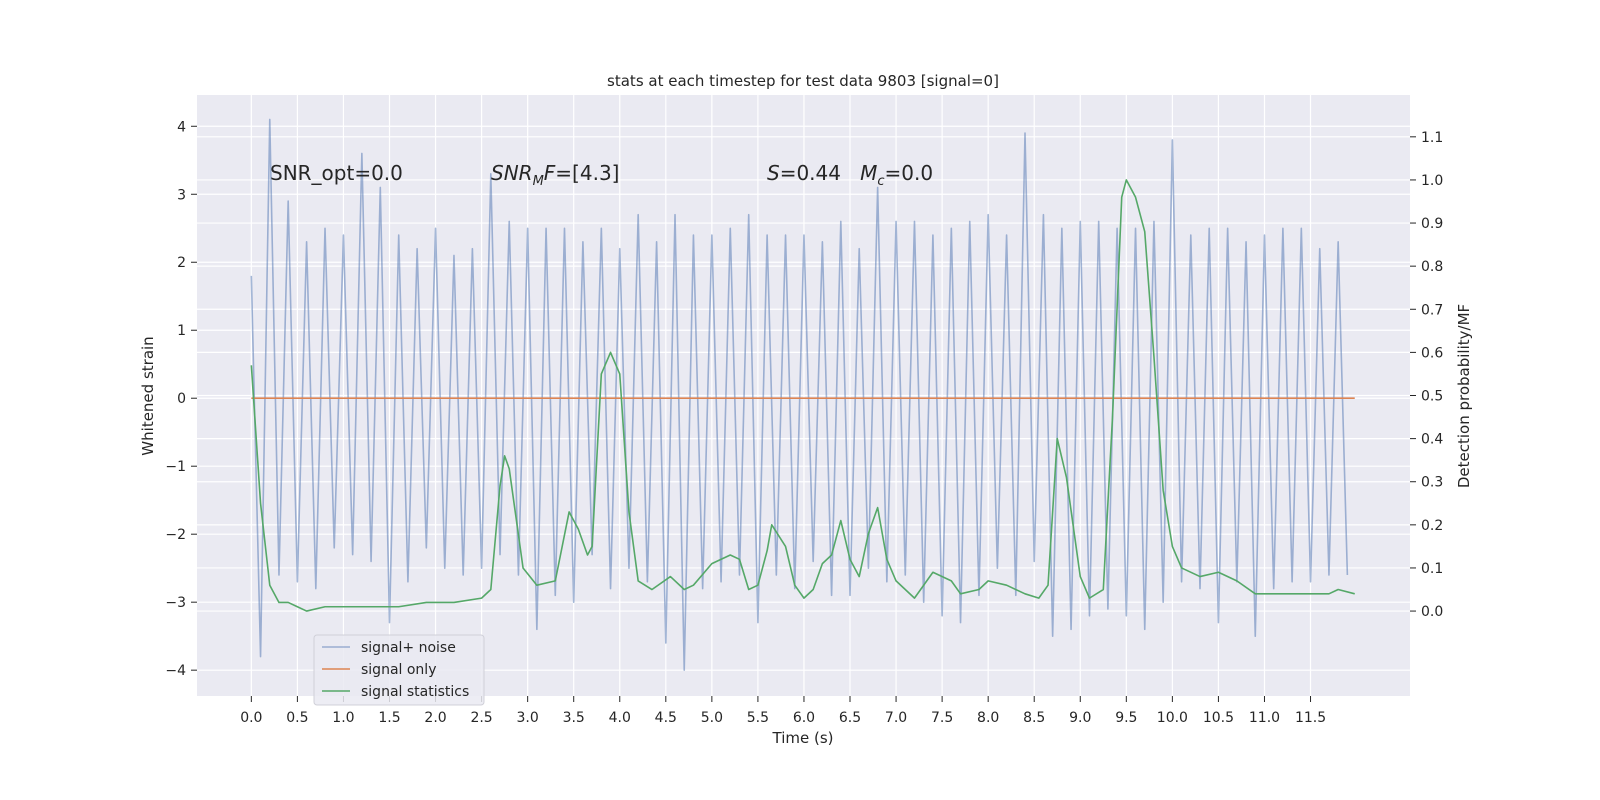 Image resolution: width=1600 pixels, height=800 pixels. Describe the element at coordinates (803, 738) in the screenshot. I see `x-axis-label: Time (s)` at that location.